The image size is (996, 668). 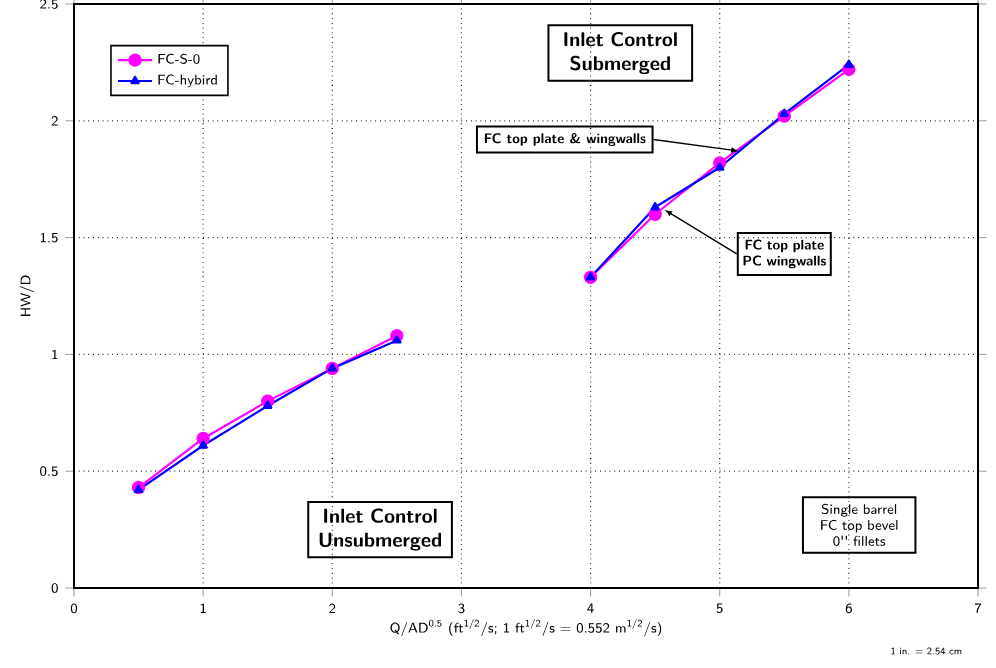 I want to click on annotation: Inlet Control Submerged, so click(x=620, y=53).